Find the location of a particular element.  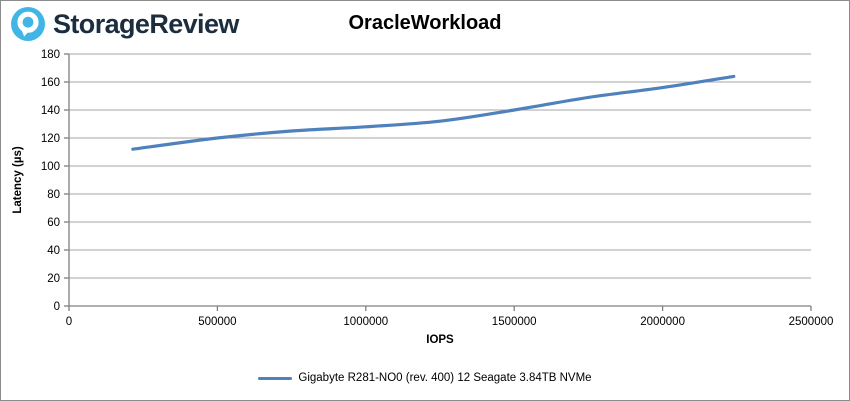

brand-wordmark: StorageReview is located at coordinates (146, 23).